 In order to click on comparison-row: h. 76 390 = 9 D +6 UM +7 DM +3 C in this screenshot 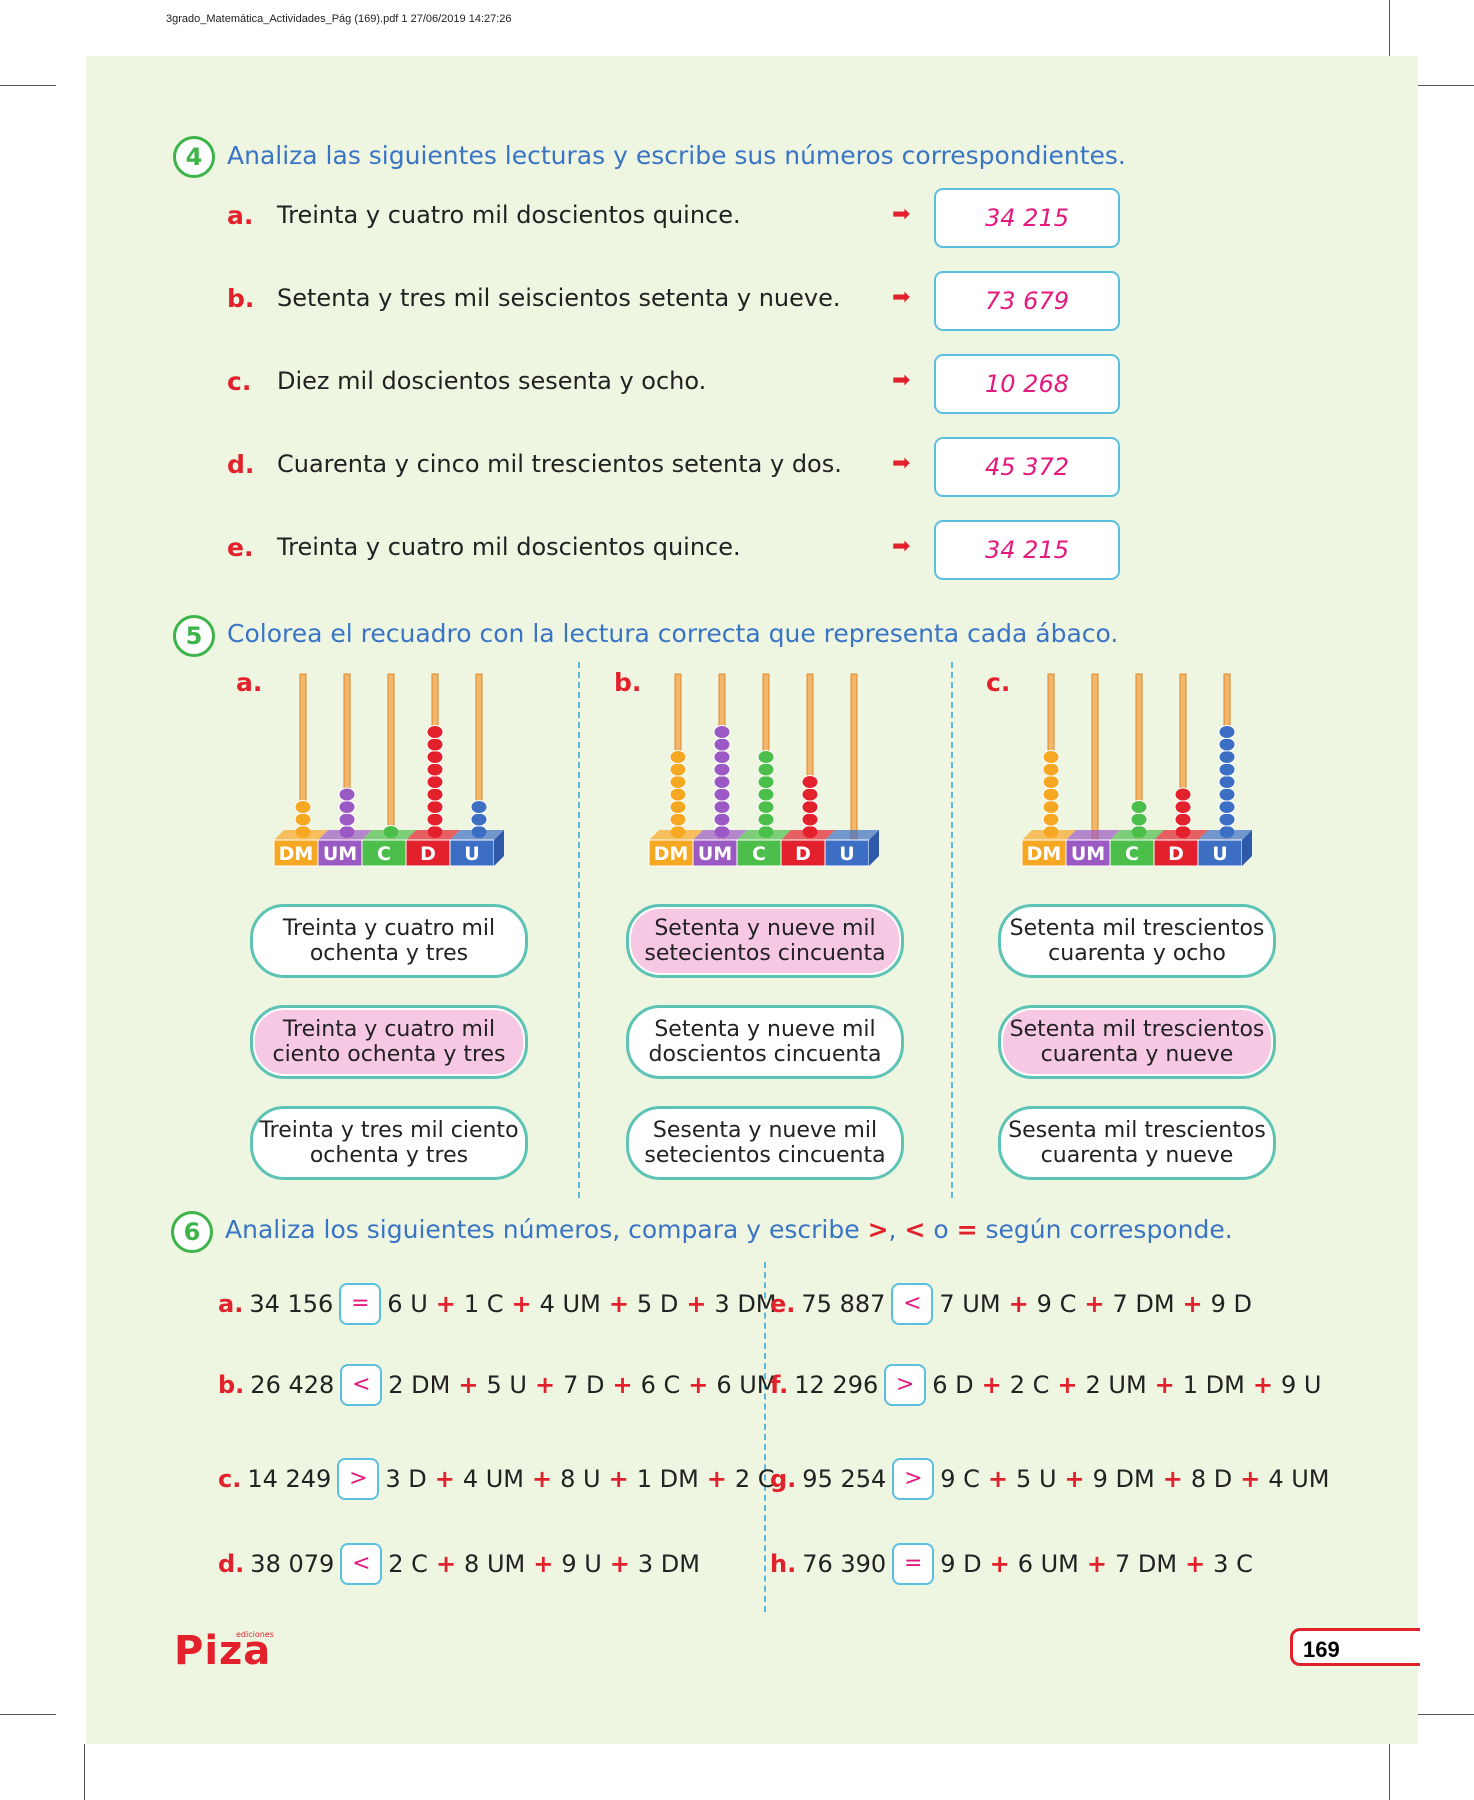, I will do `click(1011, 1564)`.